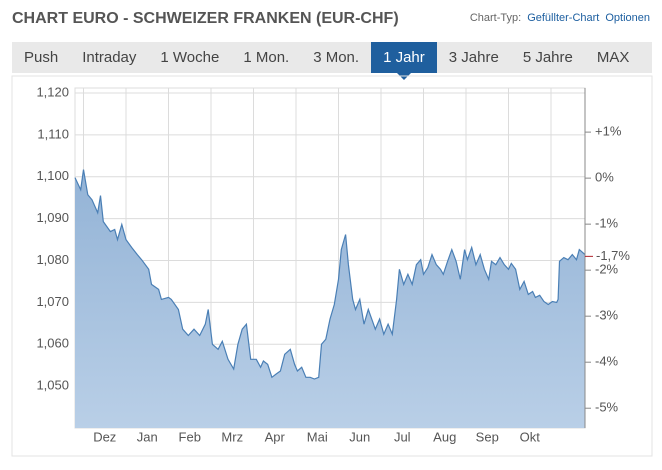 This screenshot has width=662, height=470. What do you see at coordinates (563, 18) in the screenshot?
I see `chart-type-link: Gefüllter-Chart` at bounding box center [563, 18].